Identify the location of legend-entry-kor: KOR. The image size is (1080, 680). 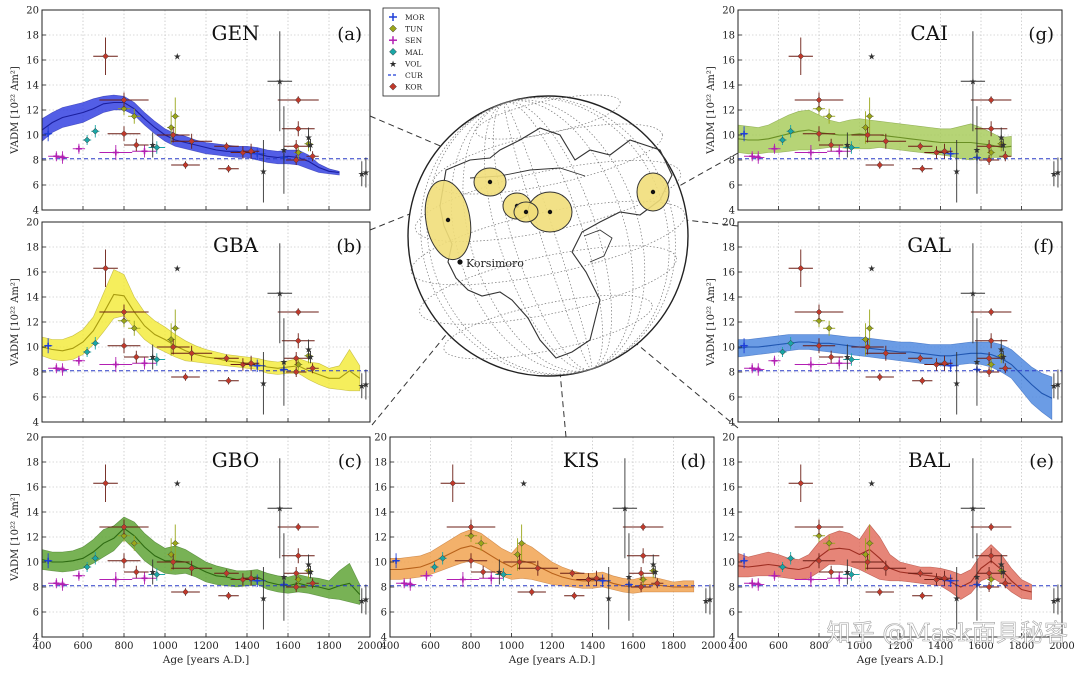
(406, 87).